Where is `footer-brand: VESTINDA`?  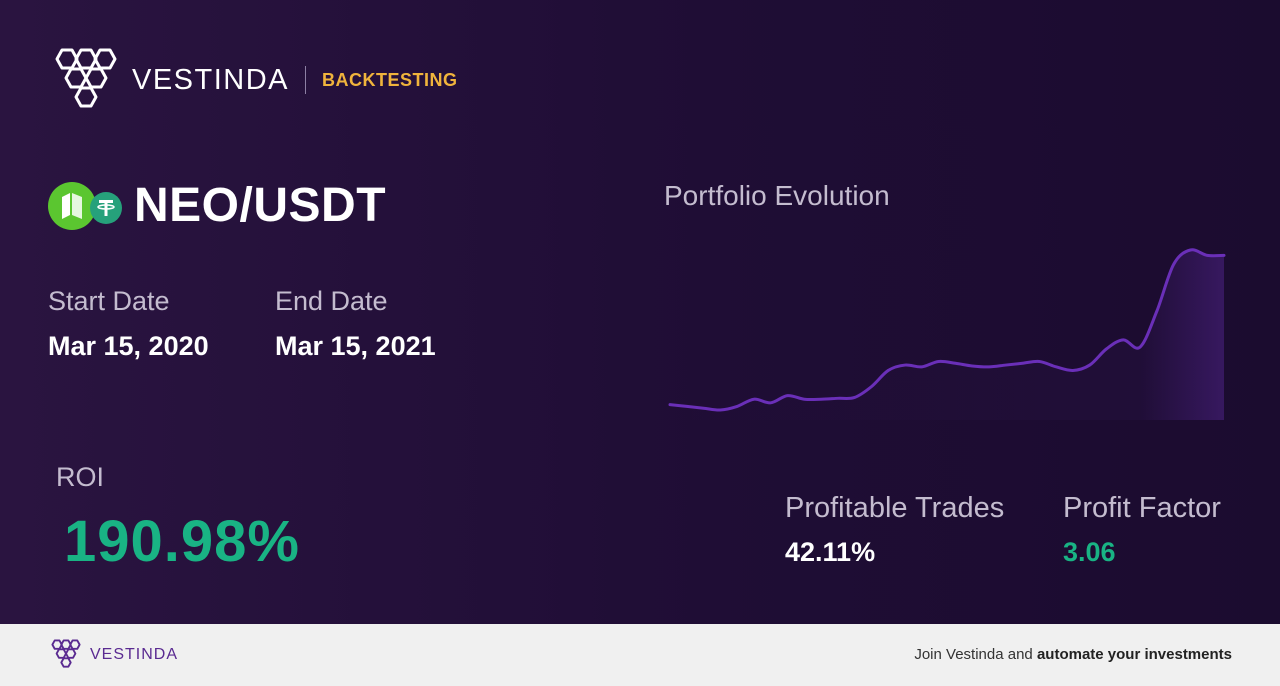
footer-brand: VESTINDA is located at coordinates (134, 654).